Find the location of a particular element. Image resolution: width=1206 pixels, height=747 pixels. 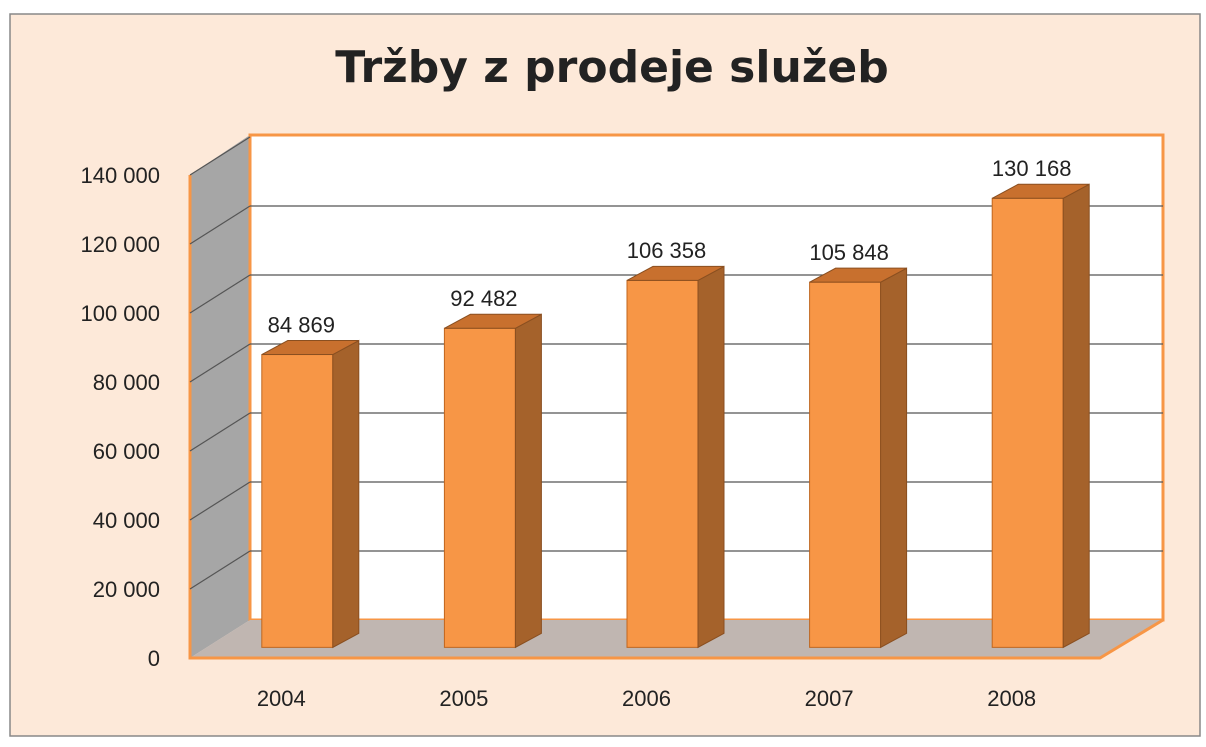

x-tick-label: 2006 is located at coordinates (646, 698).